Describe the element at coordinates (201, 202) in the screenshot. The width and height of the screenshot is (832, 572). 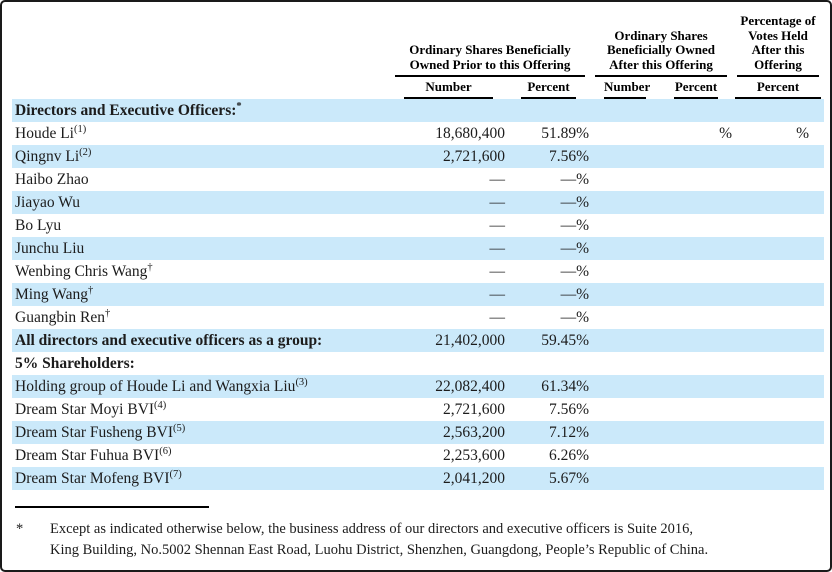
I see `shareholder-name-cell: Jiayao Wu` at that location.